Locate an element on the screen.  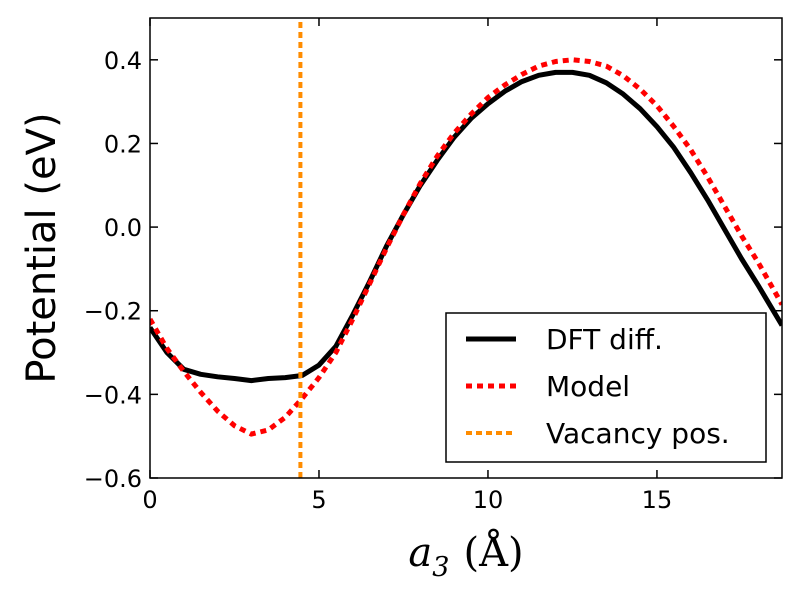
legend-label: DFT diff. is located at coordinates (604, 339).